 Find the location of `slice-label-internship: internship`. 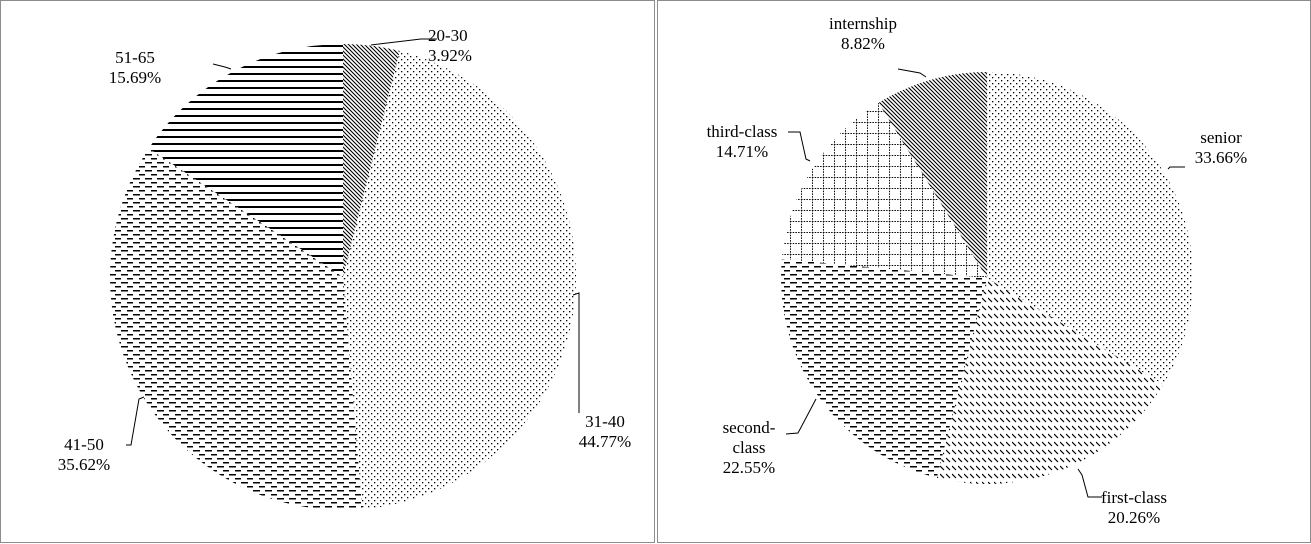

slice-label-internship: internship is located at coordinates (863, 23).